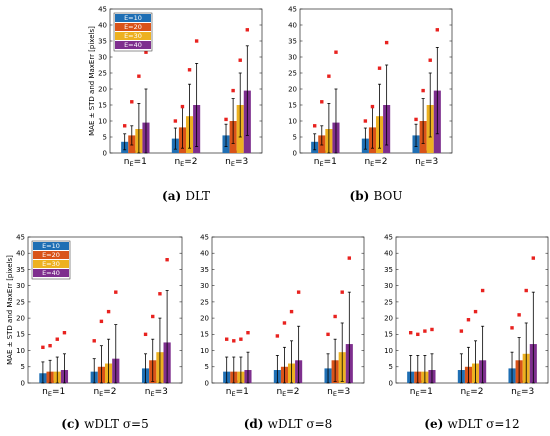  I want to click on legend-entry: E=10, so click(133, 18).